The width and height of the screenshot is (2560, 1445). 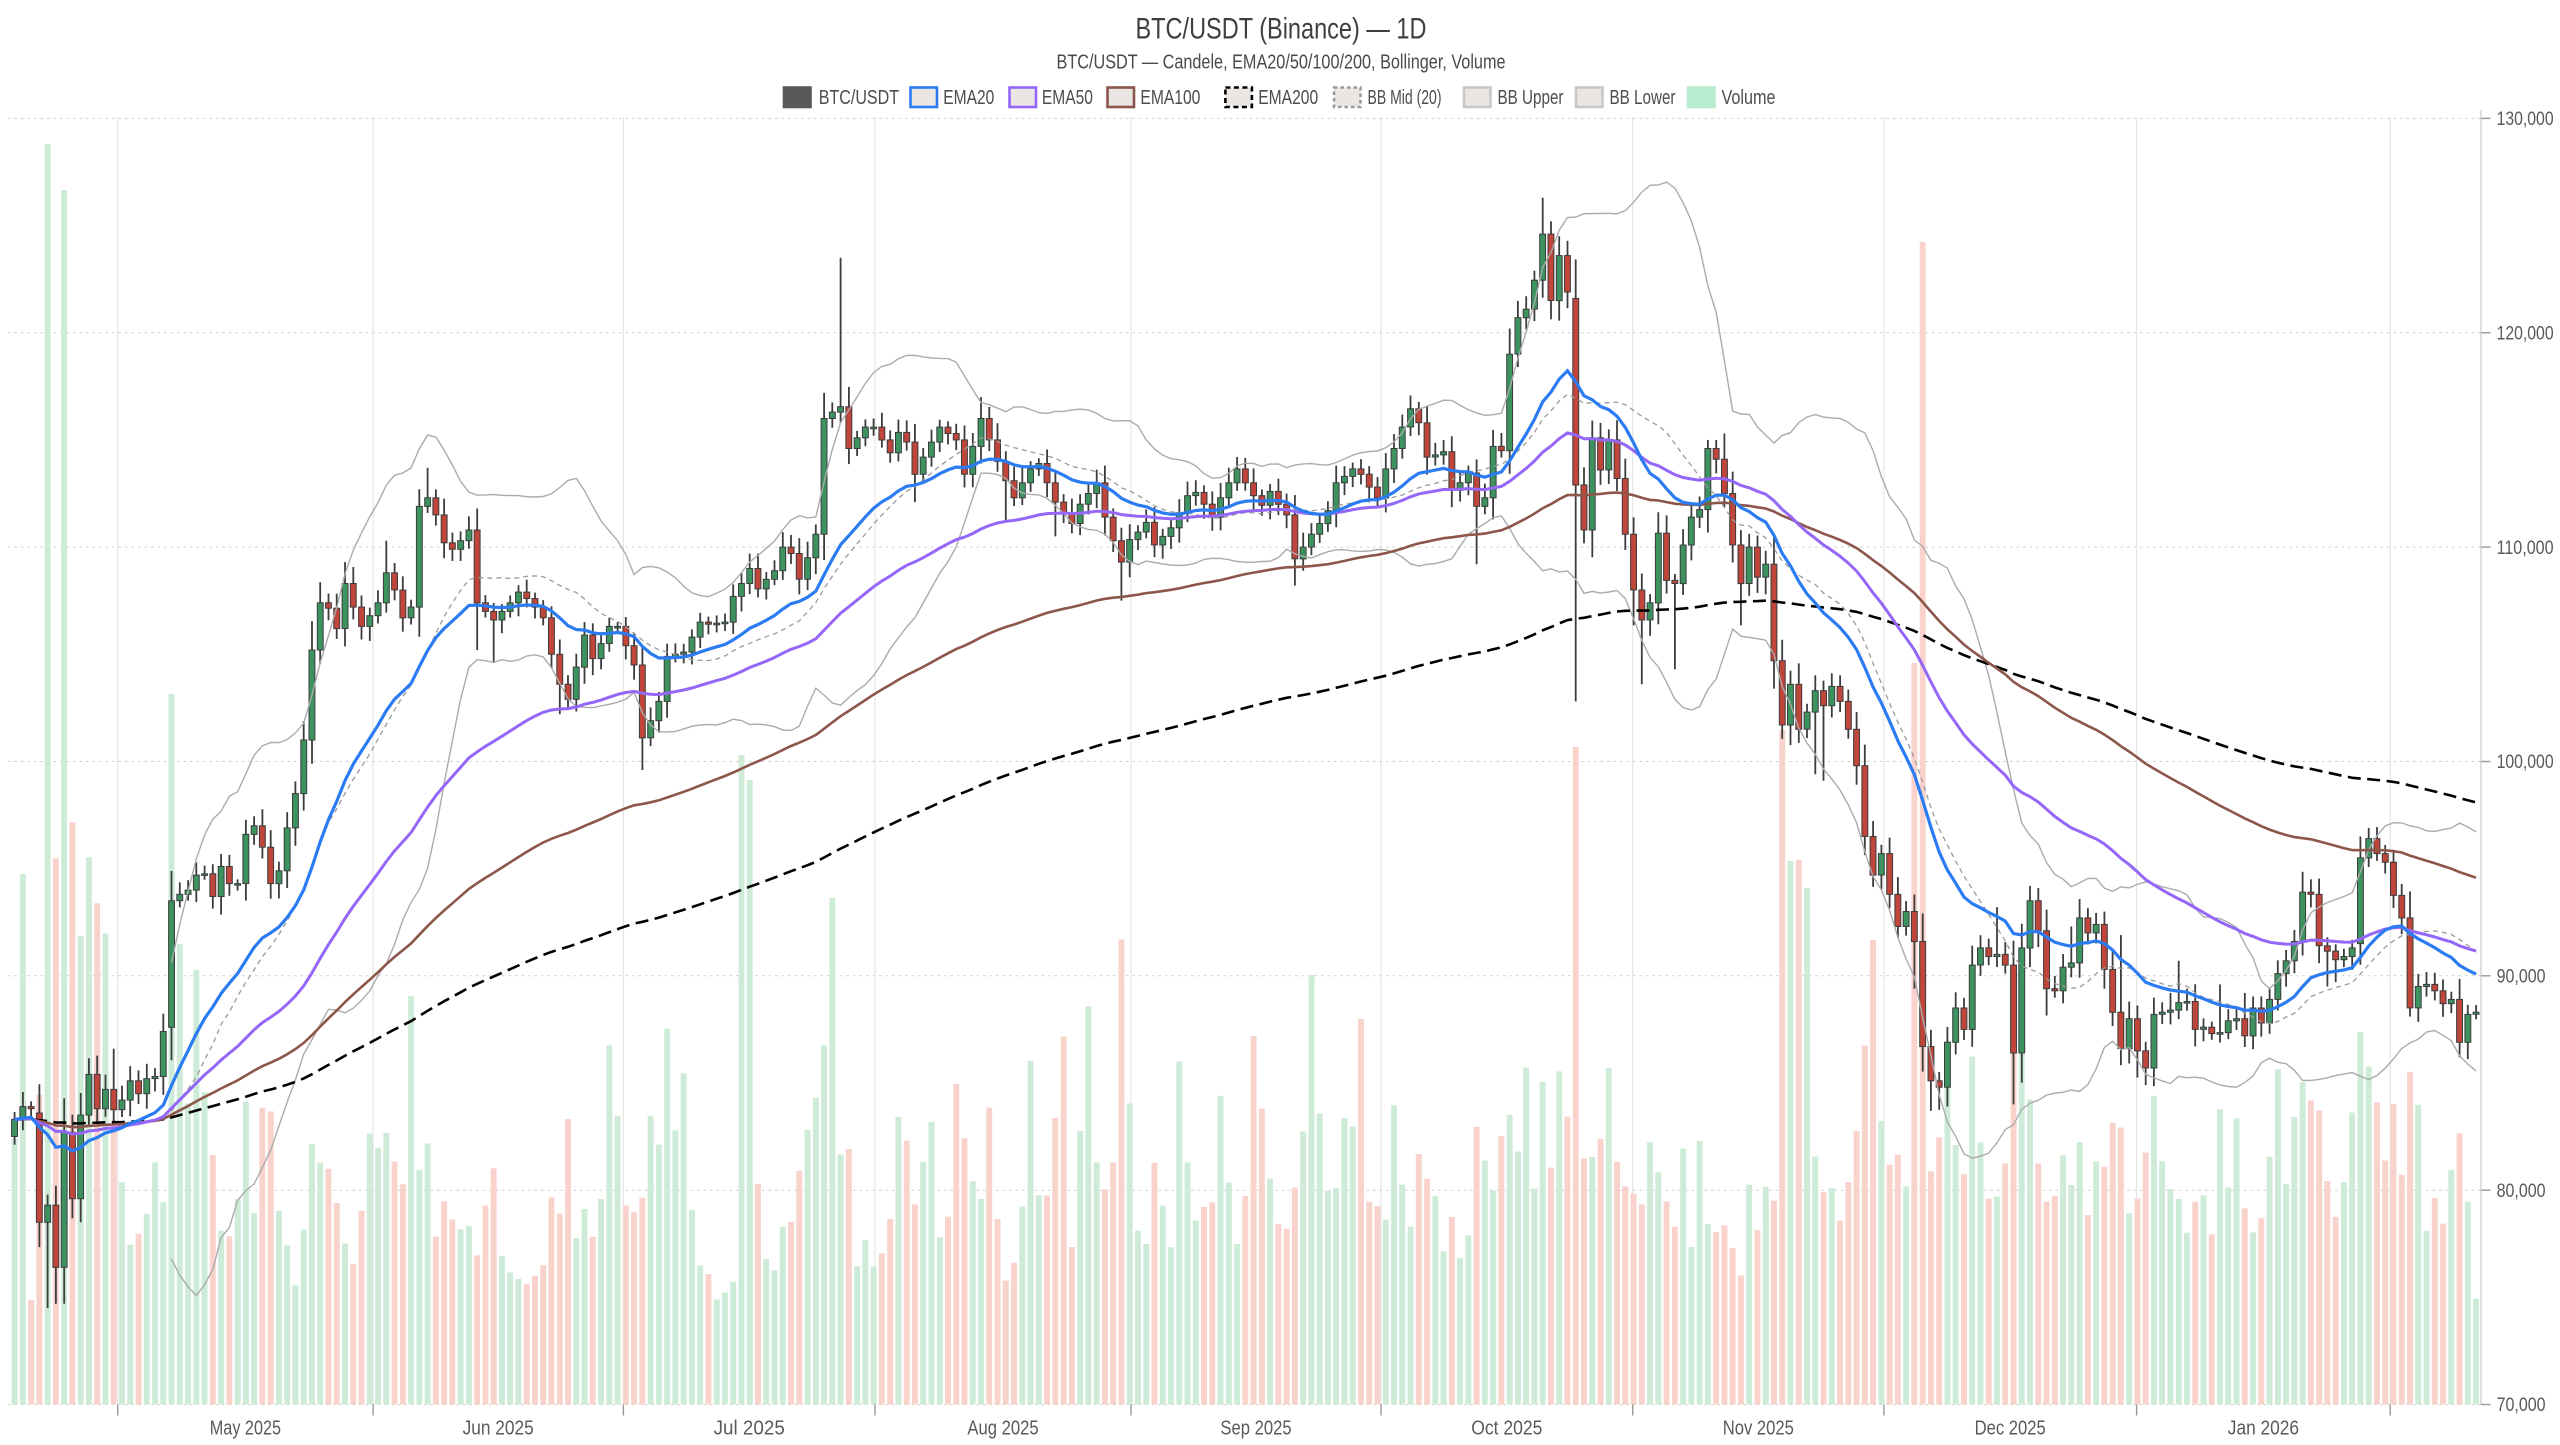 What do you see at coordinates (1758, 1428) in the screenshot?
I see `svg-text: Nov 2025` at bounding box center [1758, 1428].